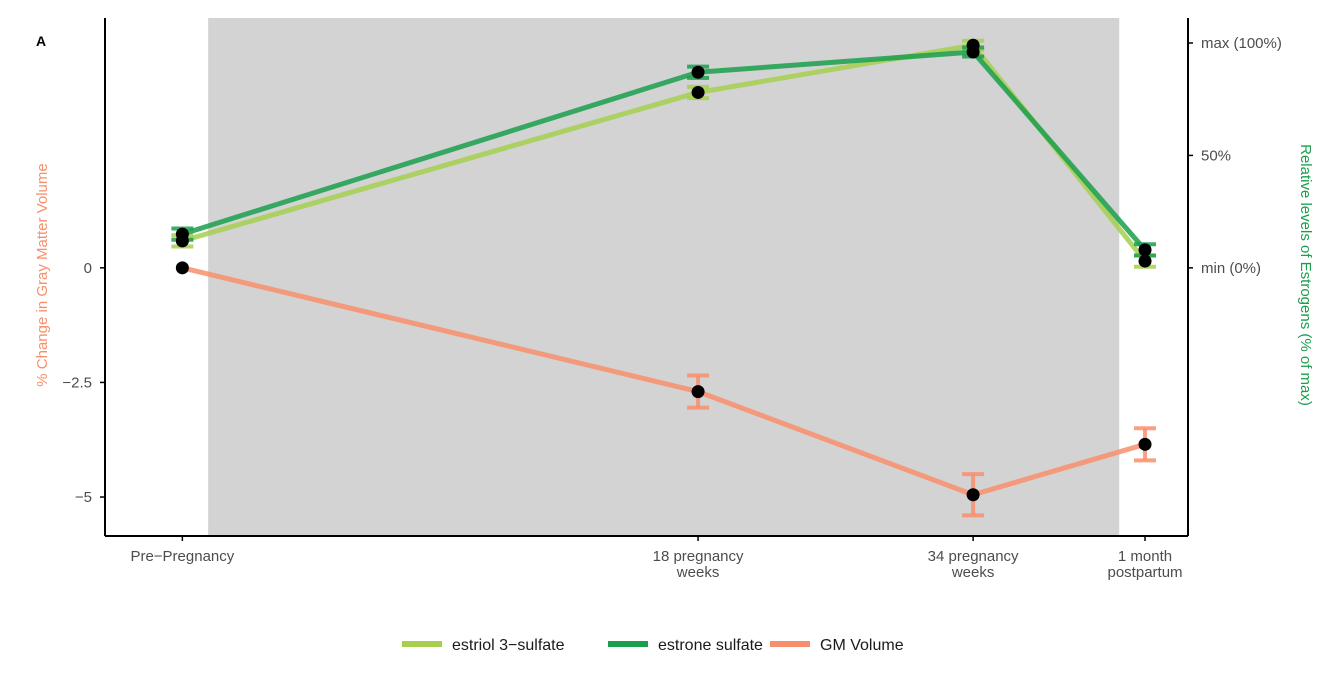  What do you see at coordinates (710, 645) in the screenshot?
I see `legend-label-estrone: estrone sulfate` at bounding box center [710, 645].